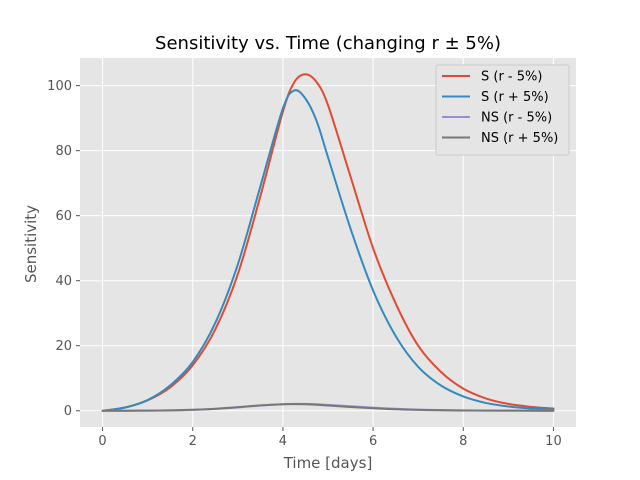  Describe the element at coordinates (519, 138) in the screenshot. I see `legend-label: NS (r + 5%)` at that location.